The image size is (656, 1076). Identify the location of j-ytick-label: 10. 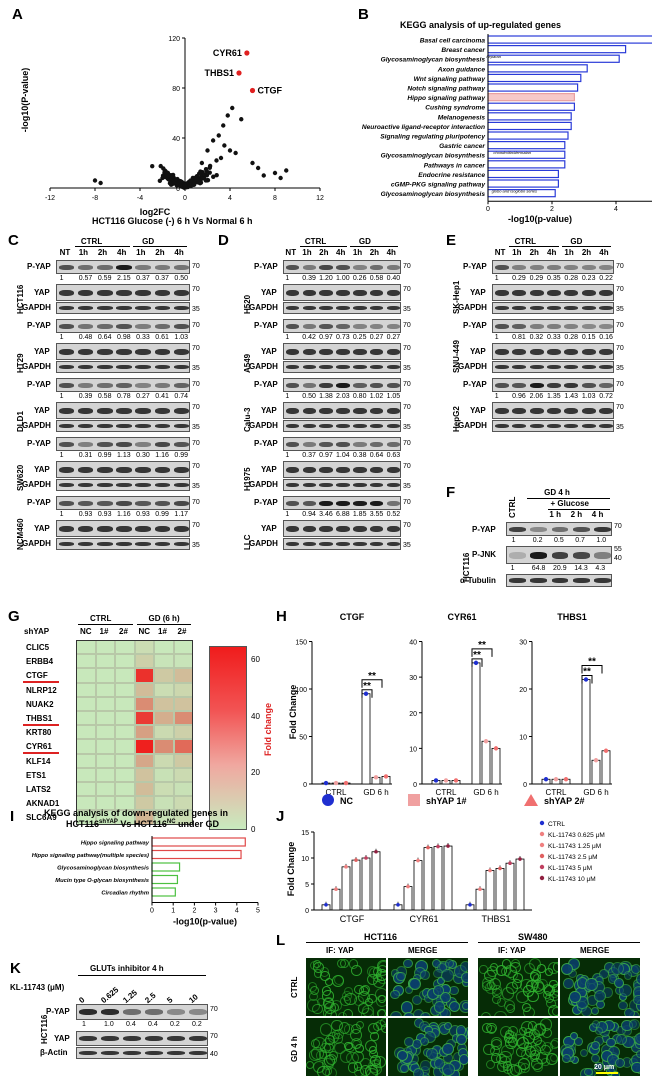
(305, 859).